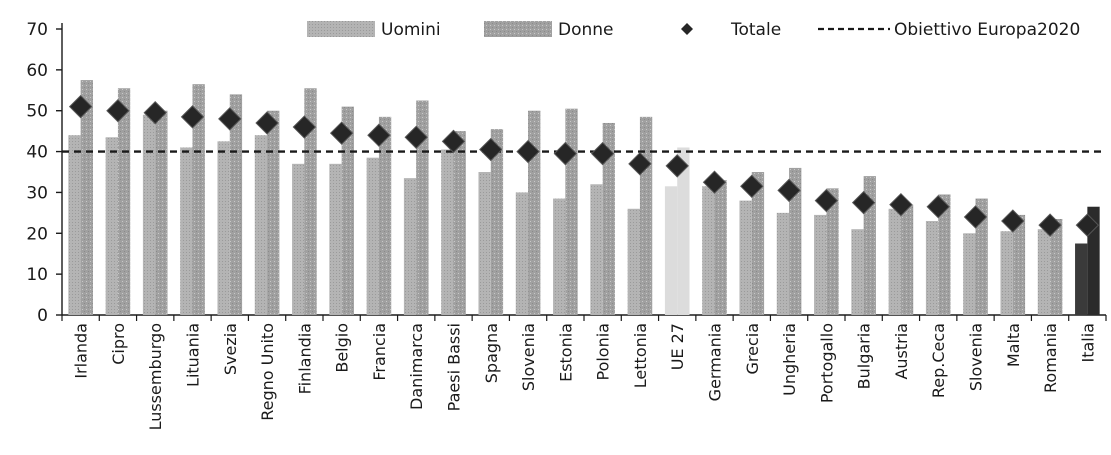  What do you see at coordinates (155, 376) in the screenshot?
I see `x-category-label: Lussemburgo` at bounding box center [155, 376].